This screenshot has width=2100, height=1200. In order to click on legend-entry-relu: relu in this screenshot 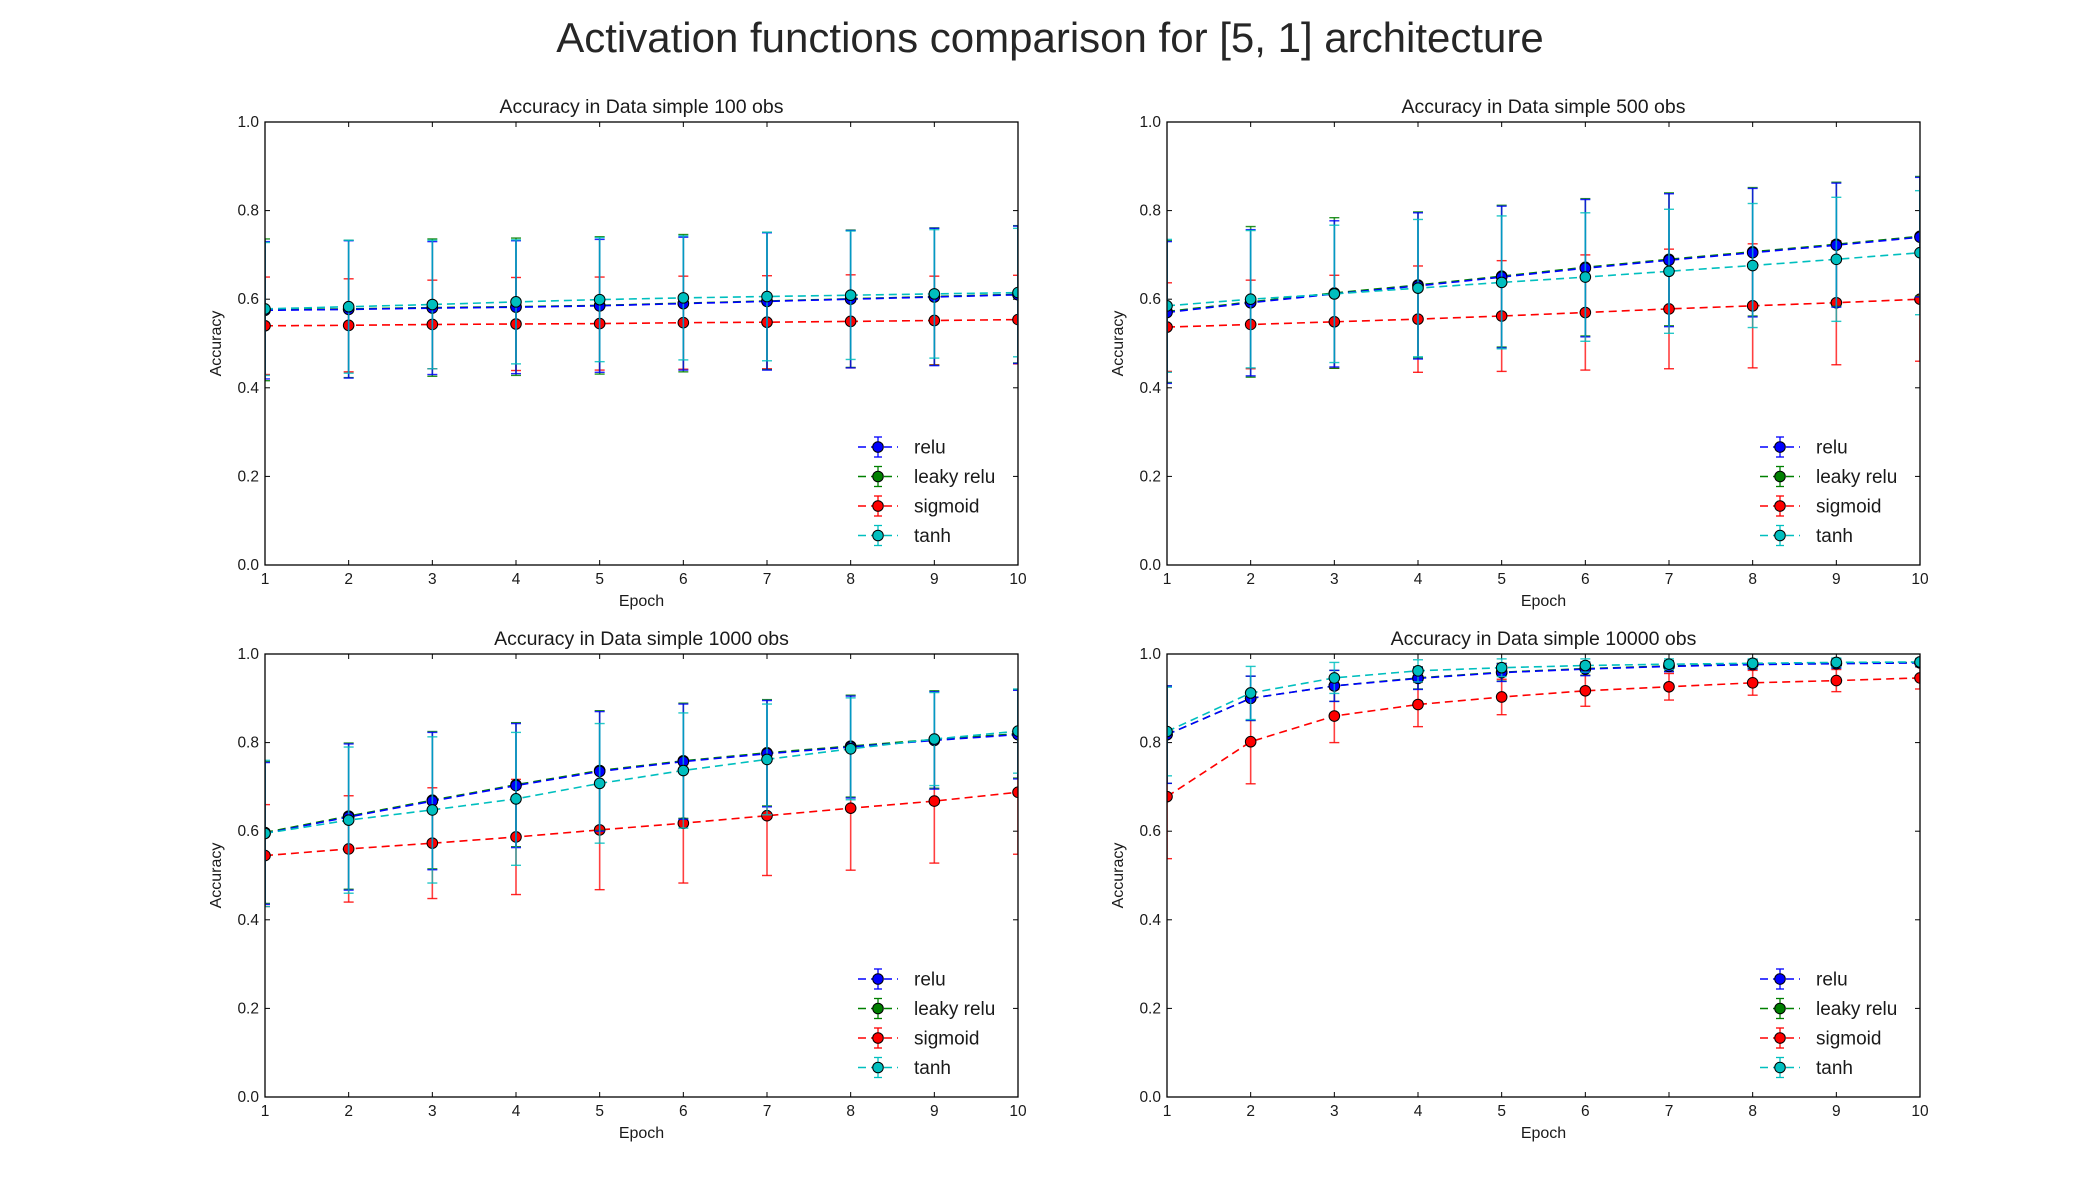, I will do `click(902, 979)`.